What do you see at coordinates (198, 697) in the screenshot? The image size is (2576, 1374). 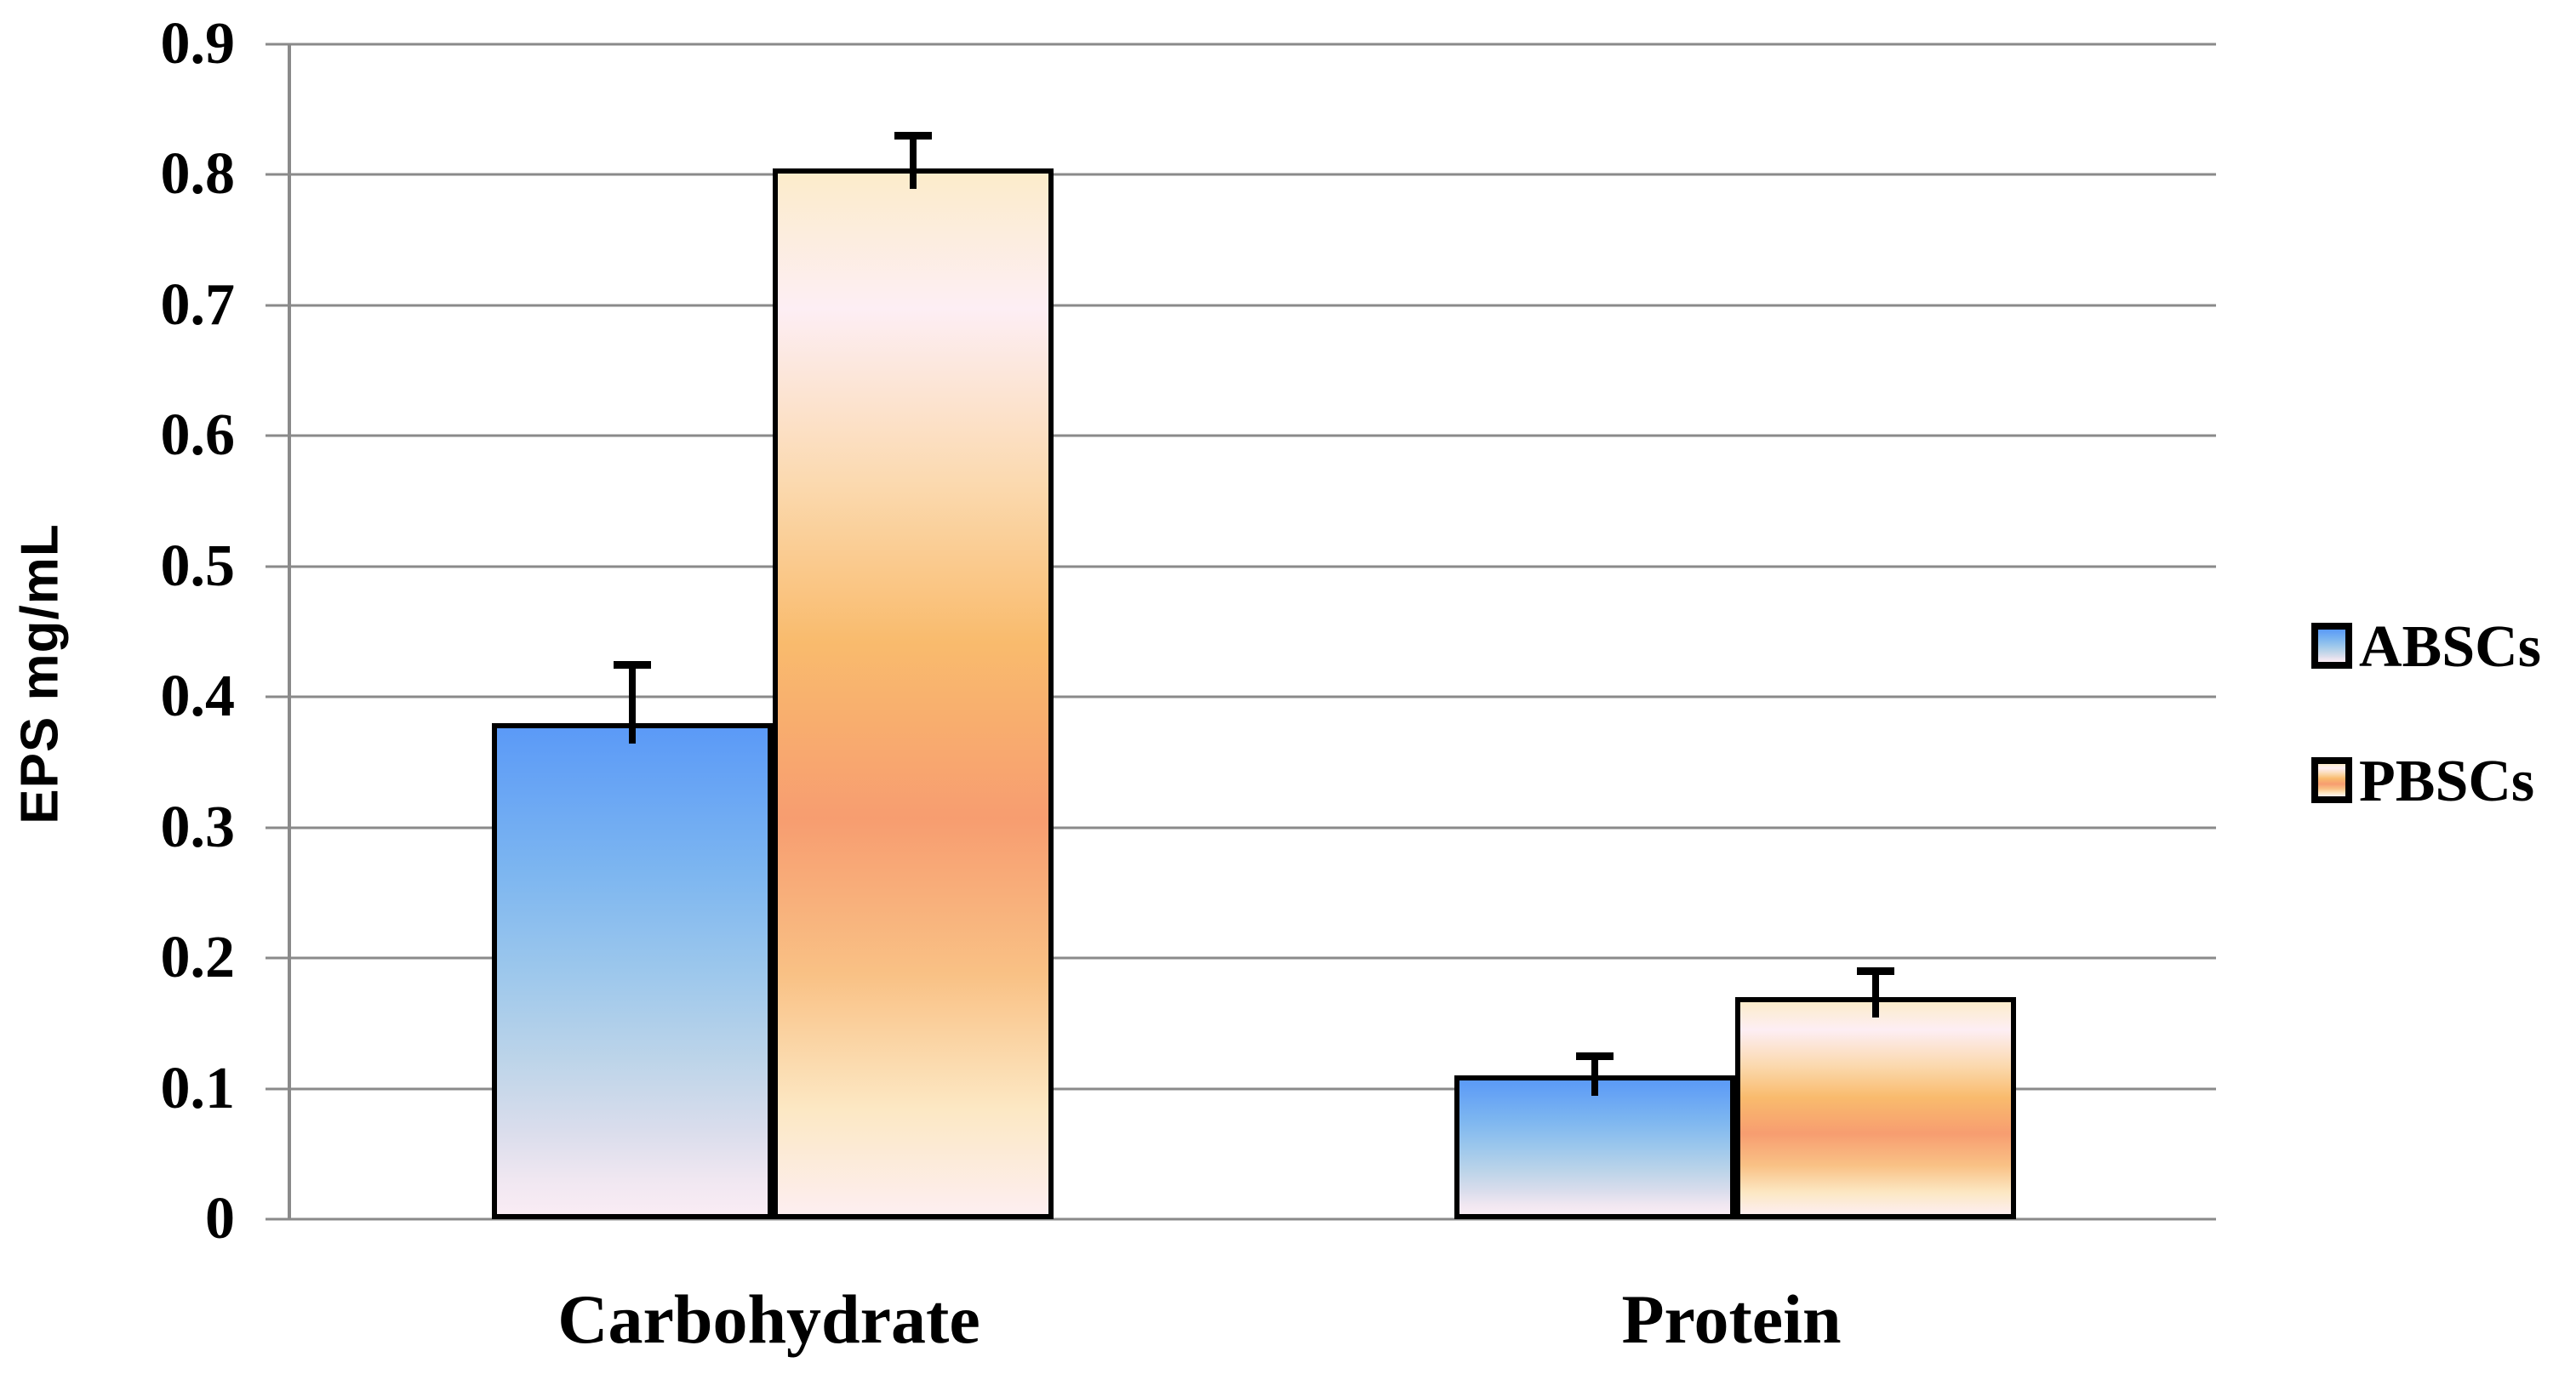 I see `y-tick-label: 0.4` at bounding box center [198, 697].